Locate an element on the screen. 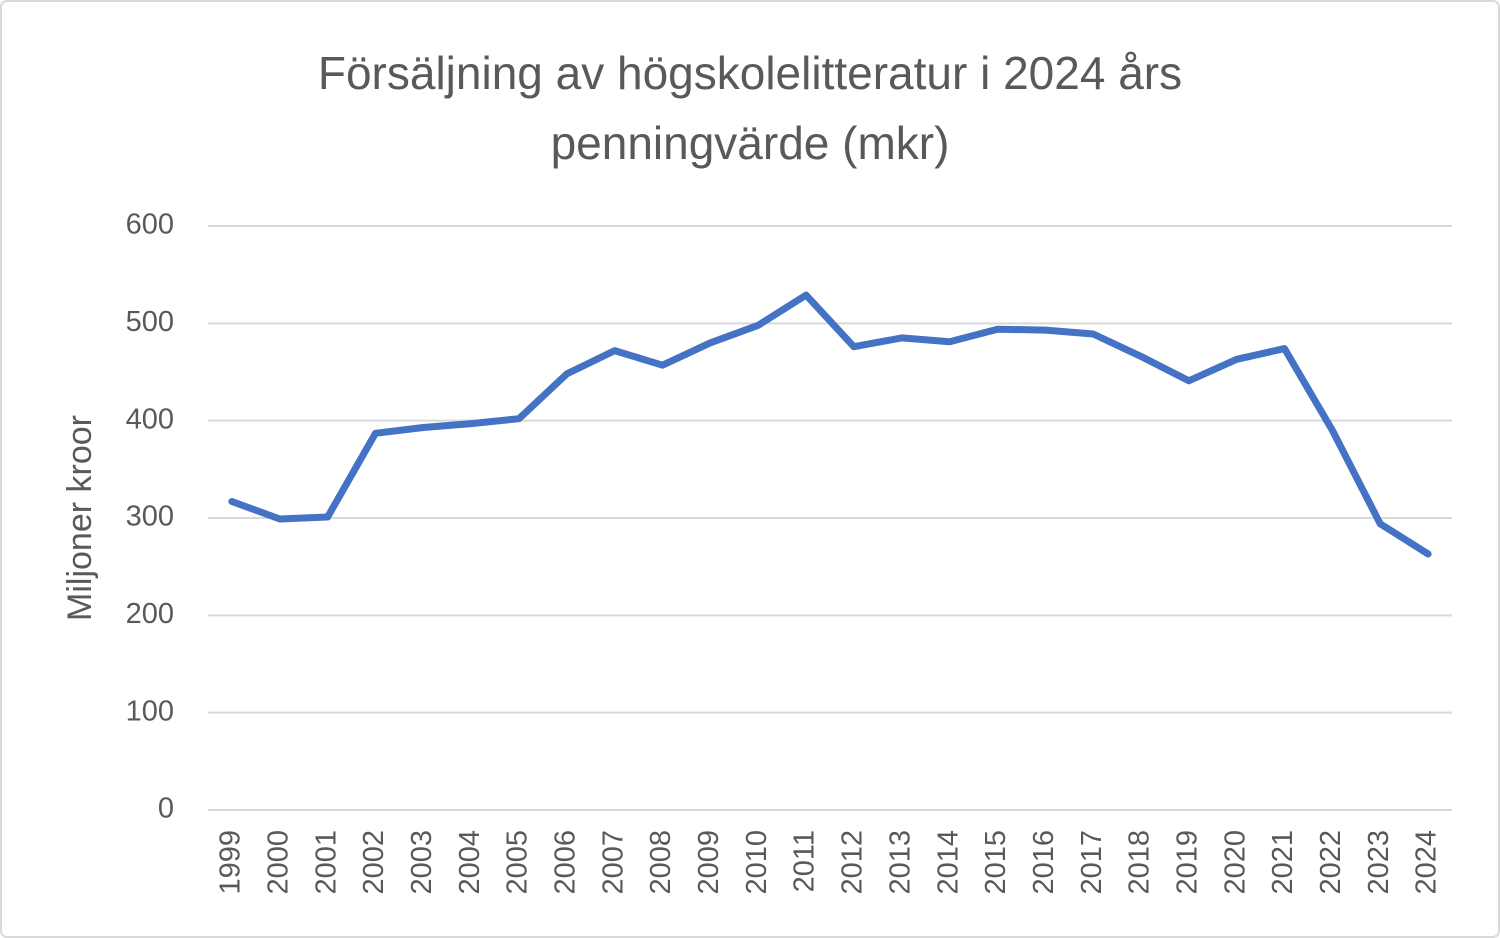 The height and width of the screenshot is (938, 1500). x-tick-label: 2009 is located at coordinates (709, 862).